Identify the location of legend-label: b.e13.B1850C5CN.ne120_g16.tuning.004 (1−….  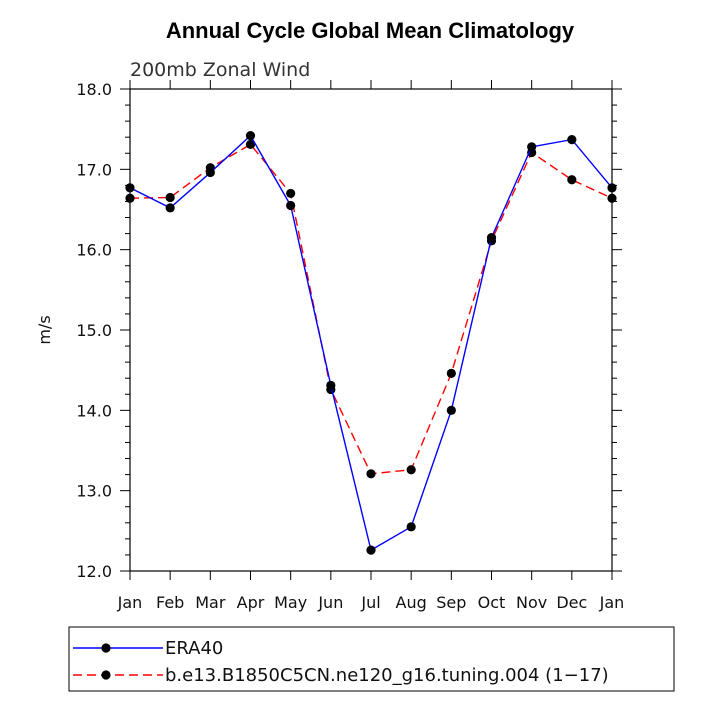
(387, 675).